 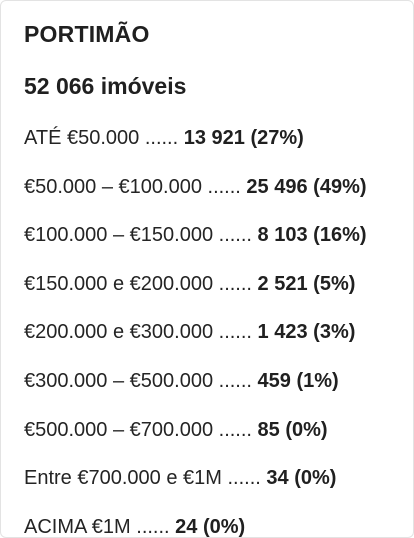 What do you see at coordinates (277, 138) in the screenshot?
I see `range-percent: (27%)` at bounding box center [277, 138].